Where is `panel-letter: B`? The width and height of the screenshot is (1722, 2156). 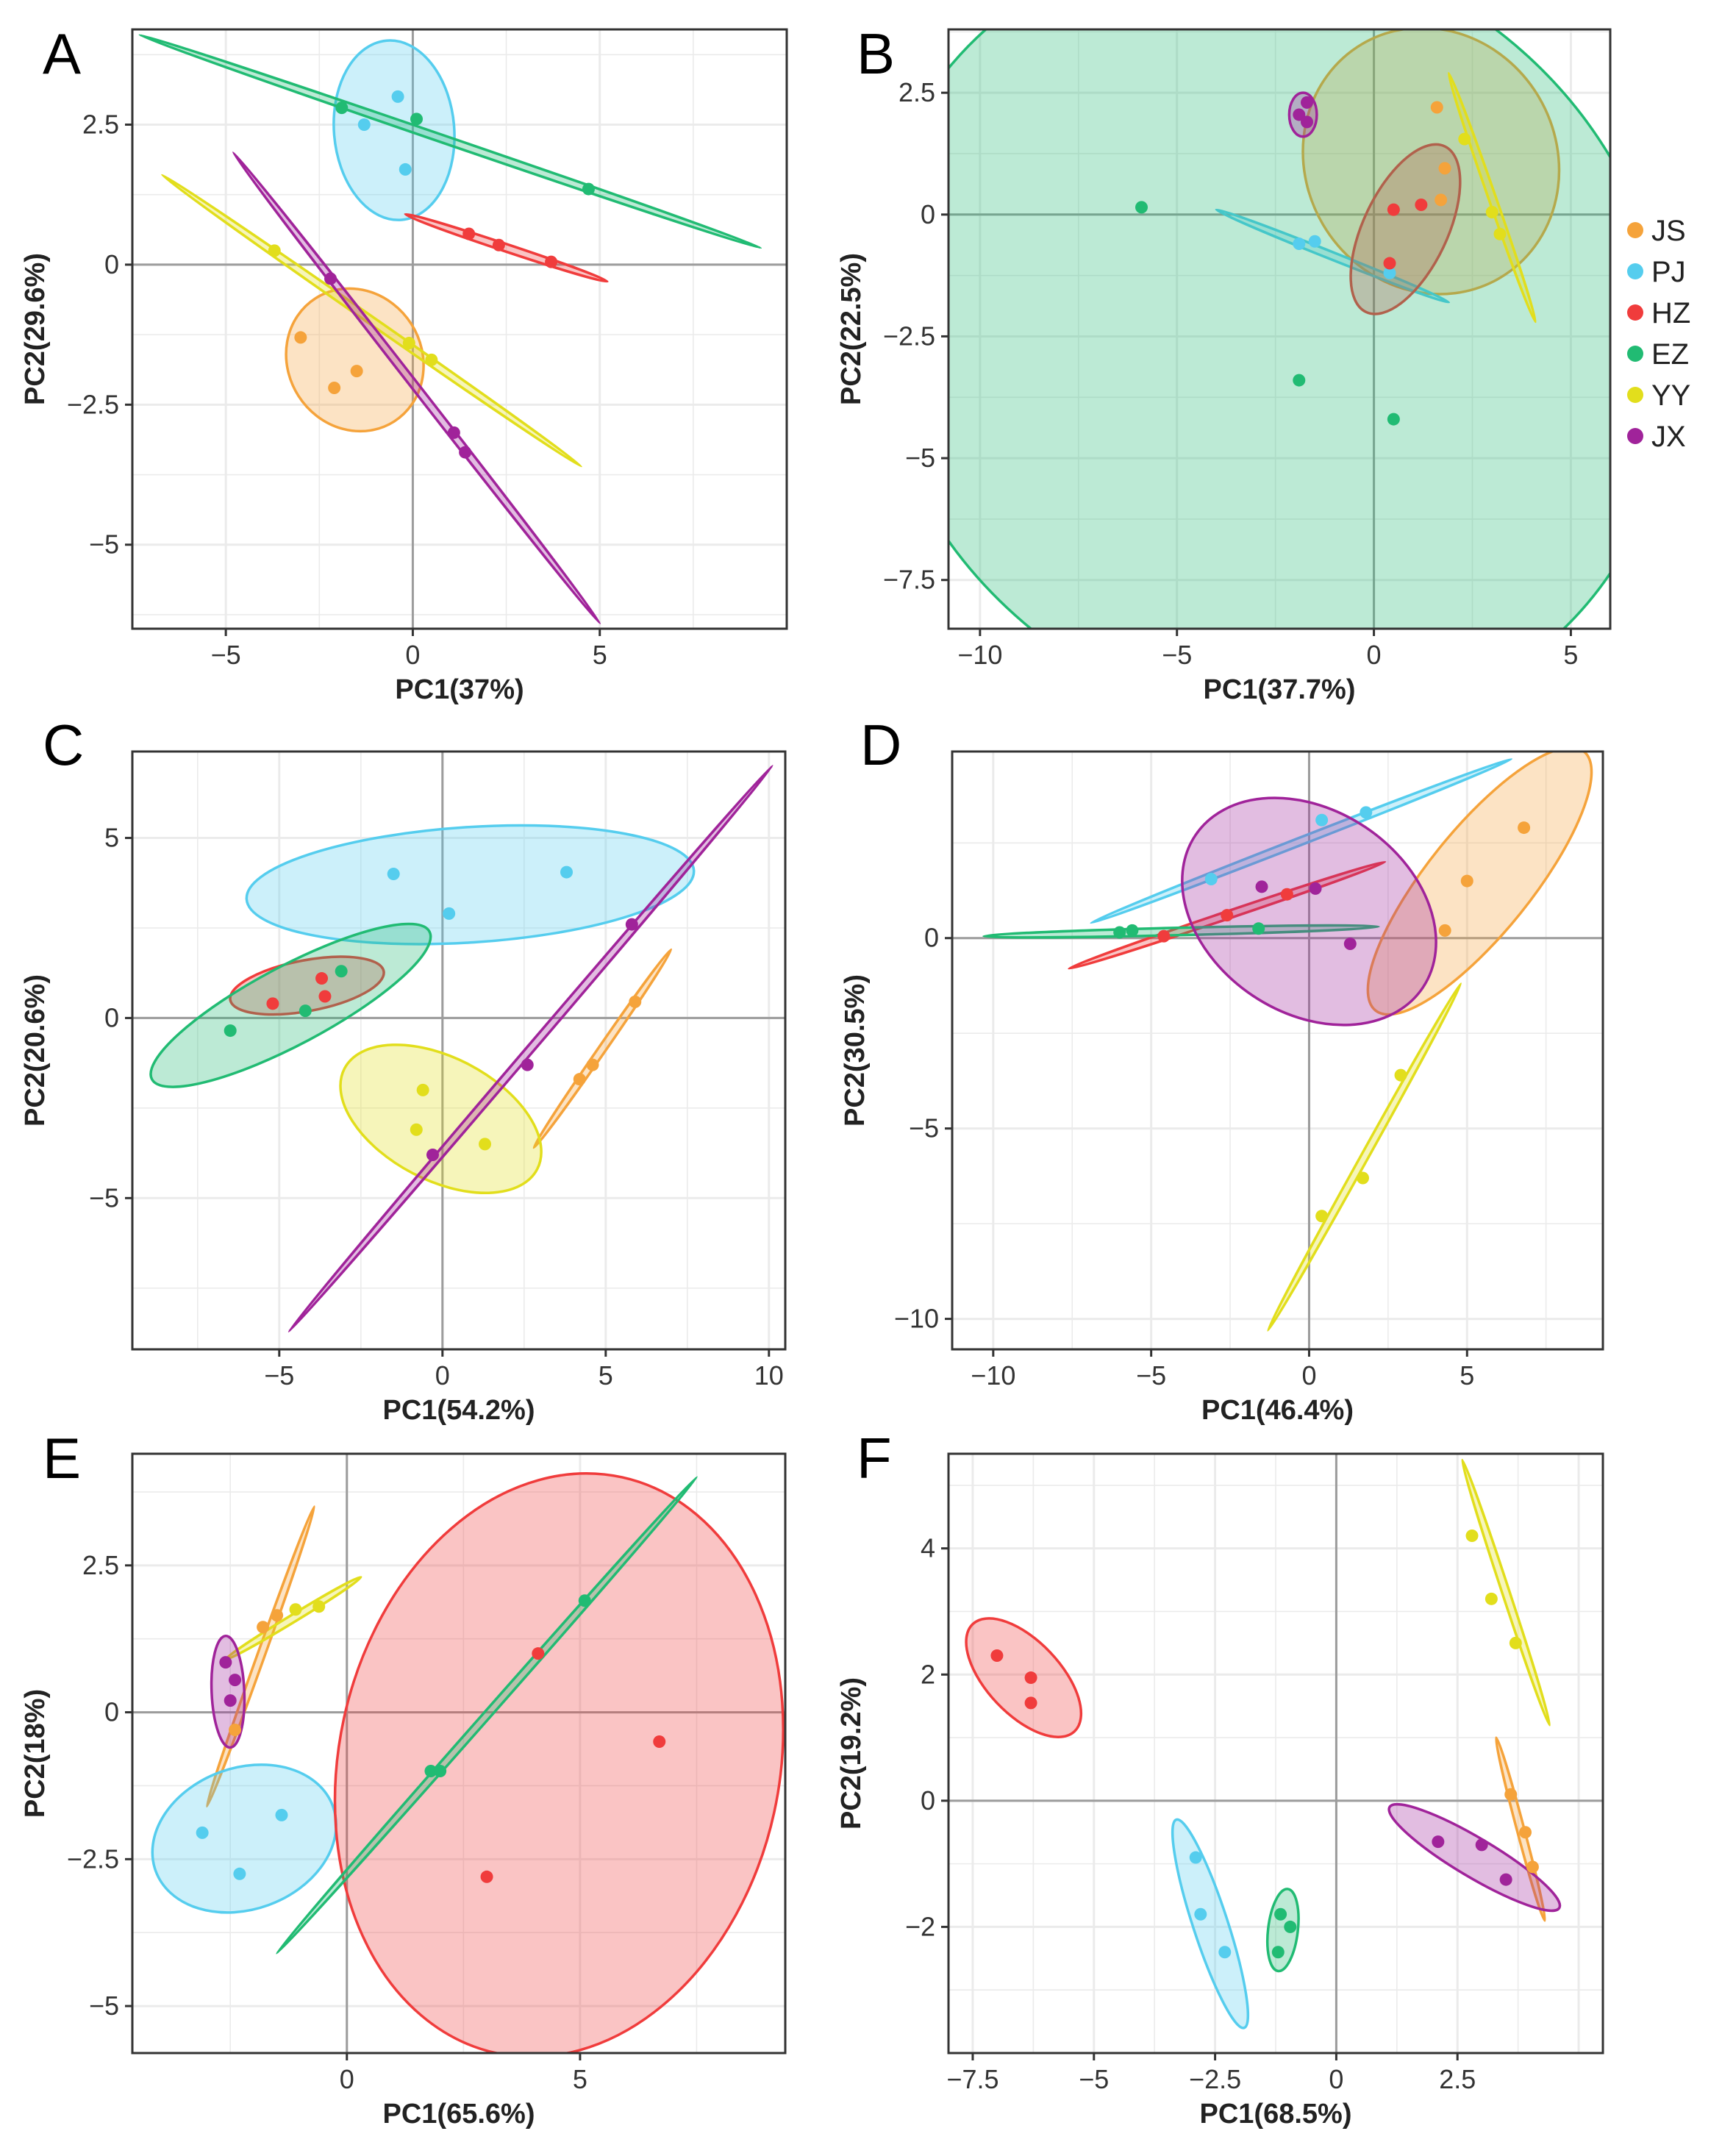
panel-letter: B is located at coordinates (876, 53).